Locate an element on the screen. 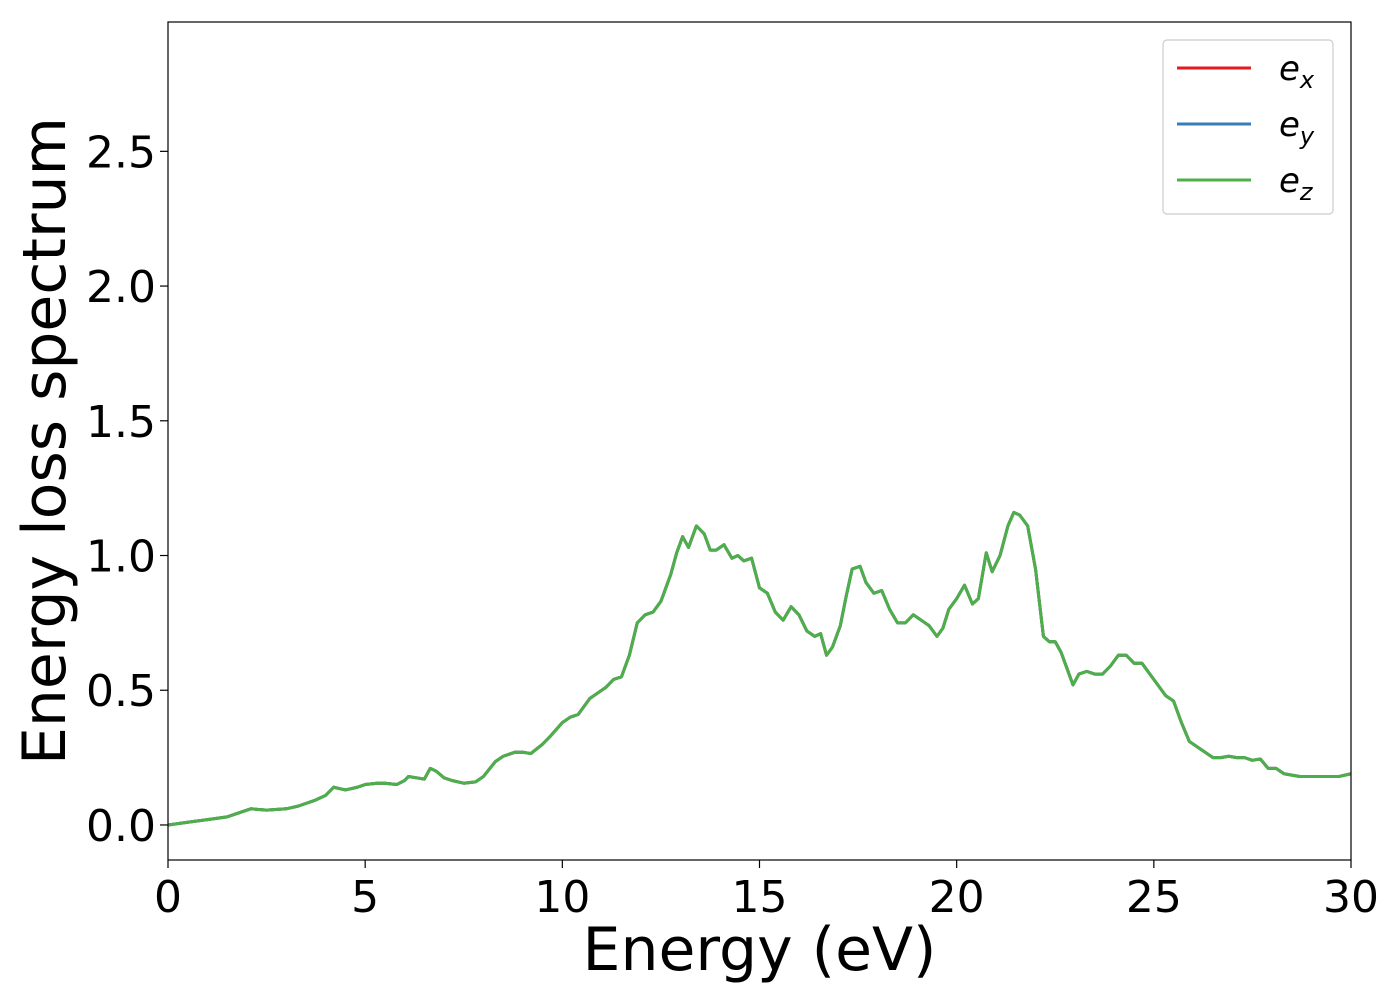 This screenshot has height=1000, width=1400. x-axis-title: Energy (eV) is located at coordinates (760, 950).